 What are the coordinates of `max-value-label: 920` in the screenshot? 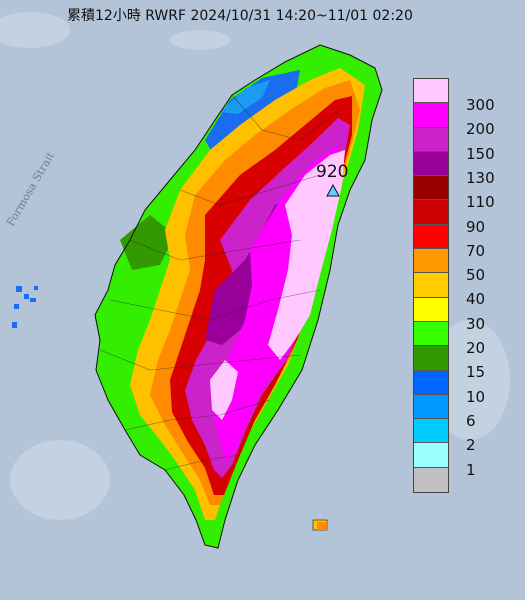 It's located at (332, 172).